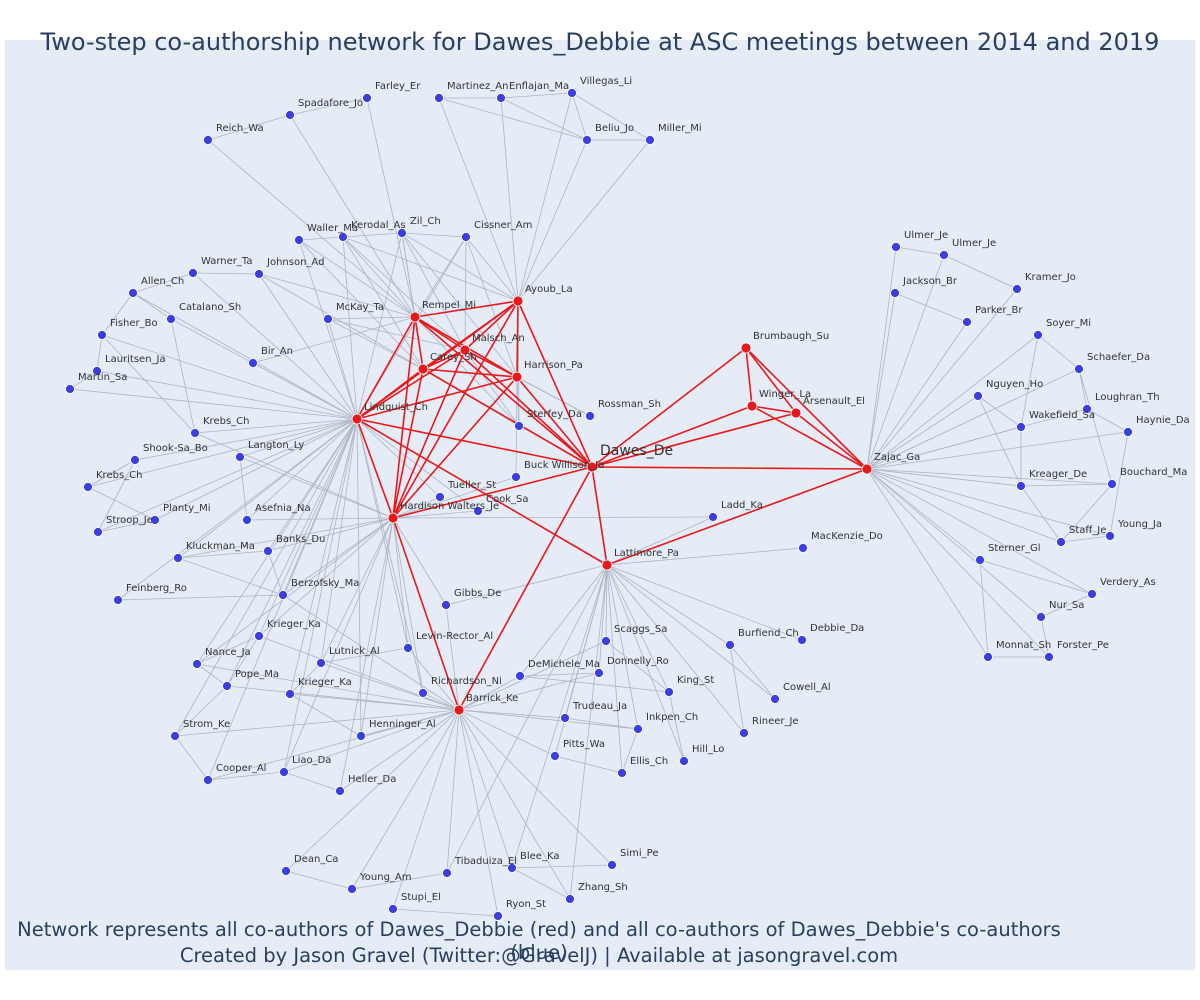 Image resolution: width=1200 pixels, height=1000 pixels. I want to click on node-label: Nance_Ja, so click(228, 652).